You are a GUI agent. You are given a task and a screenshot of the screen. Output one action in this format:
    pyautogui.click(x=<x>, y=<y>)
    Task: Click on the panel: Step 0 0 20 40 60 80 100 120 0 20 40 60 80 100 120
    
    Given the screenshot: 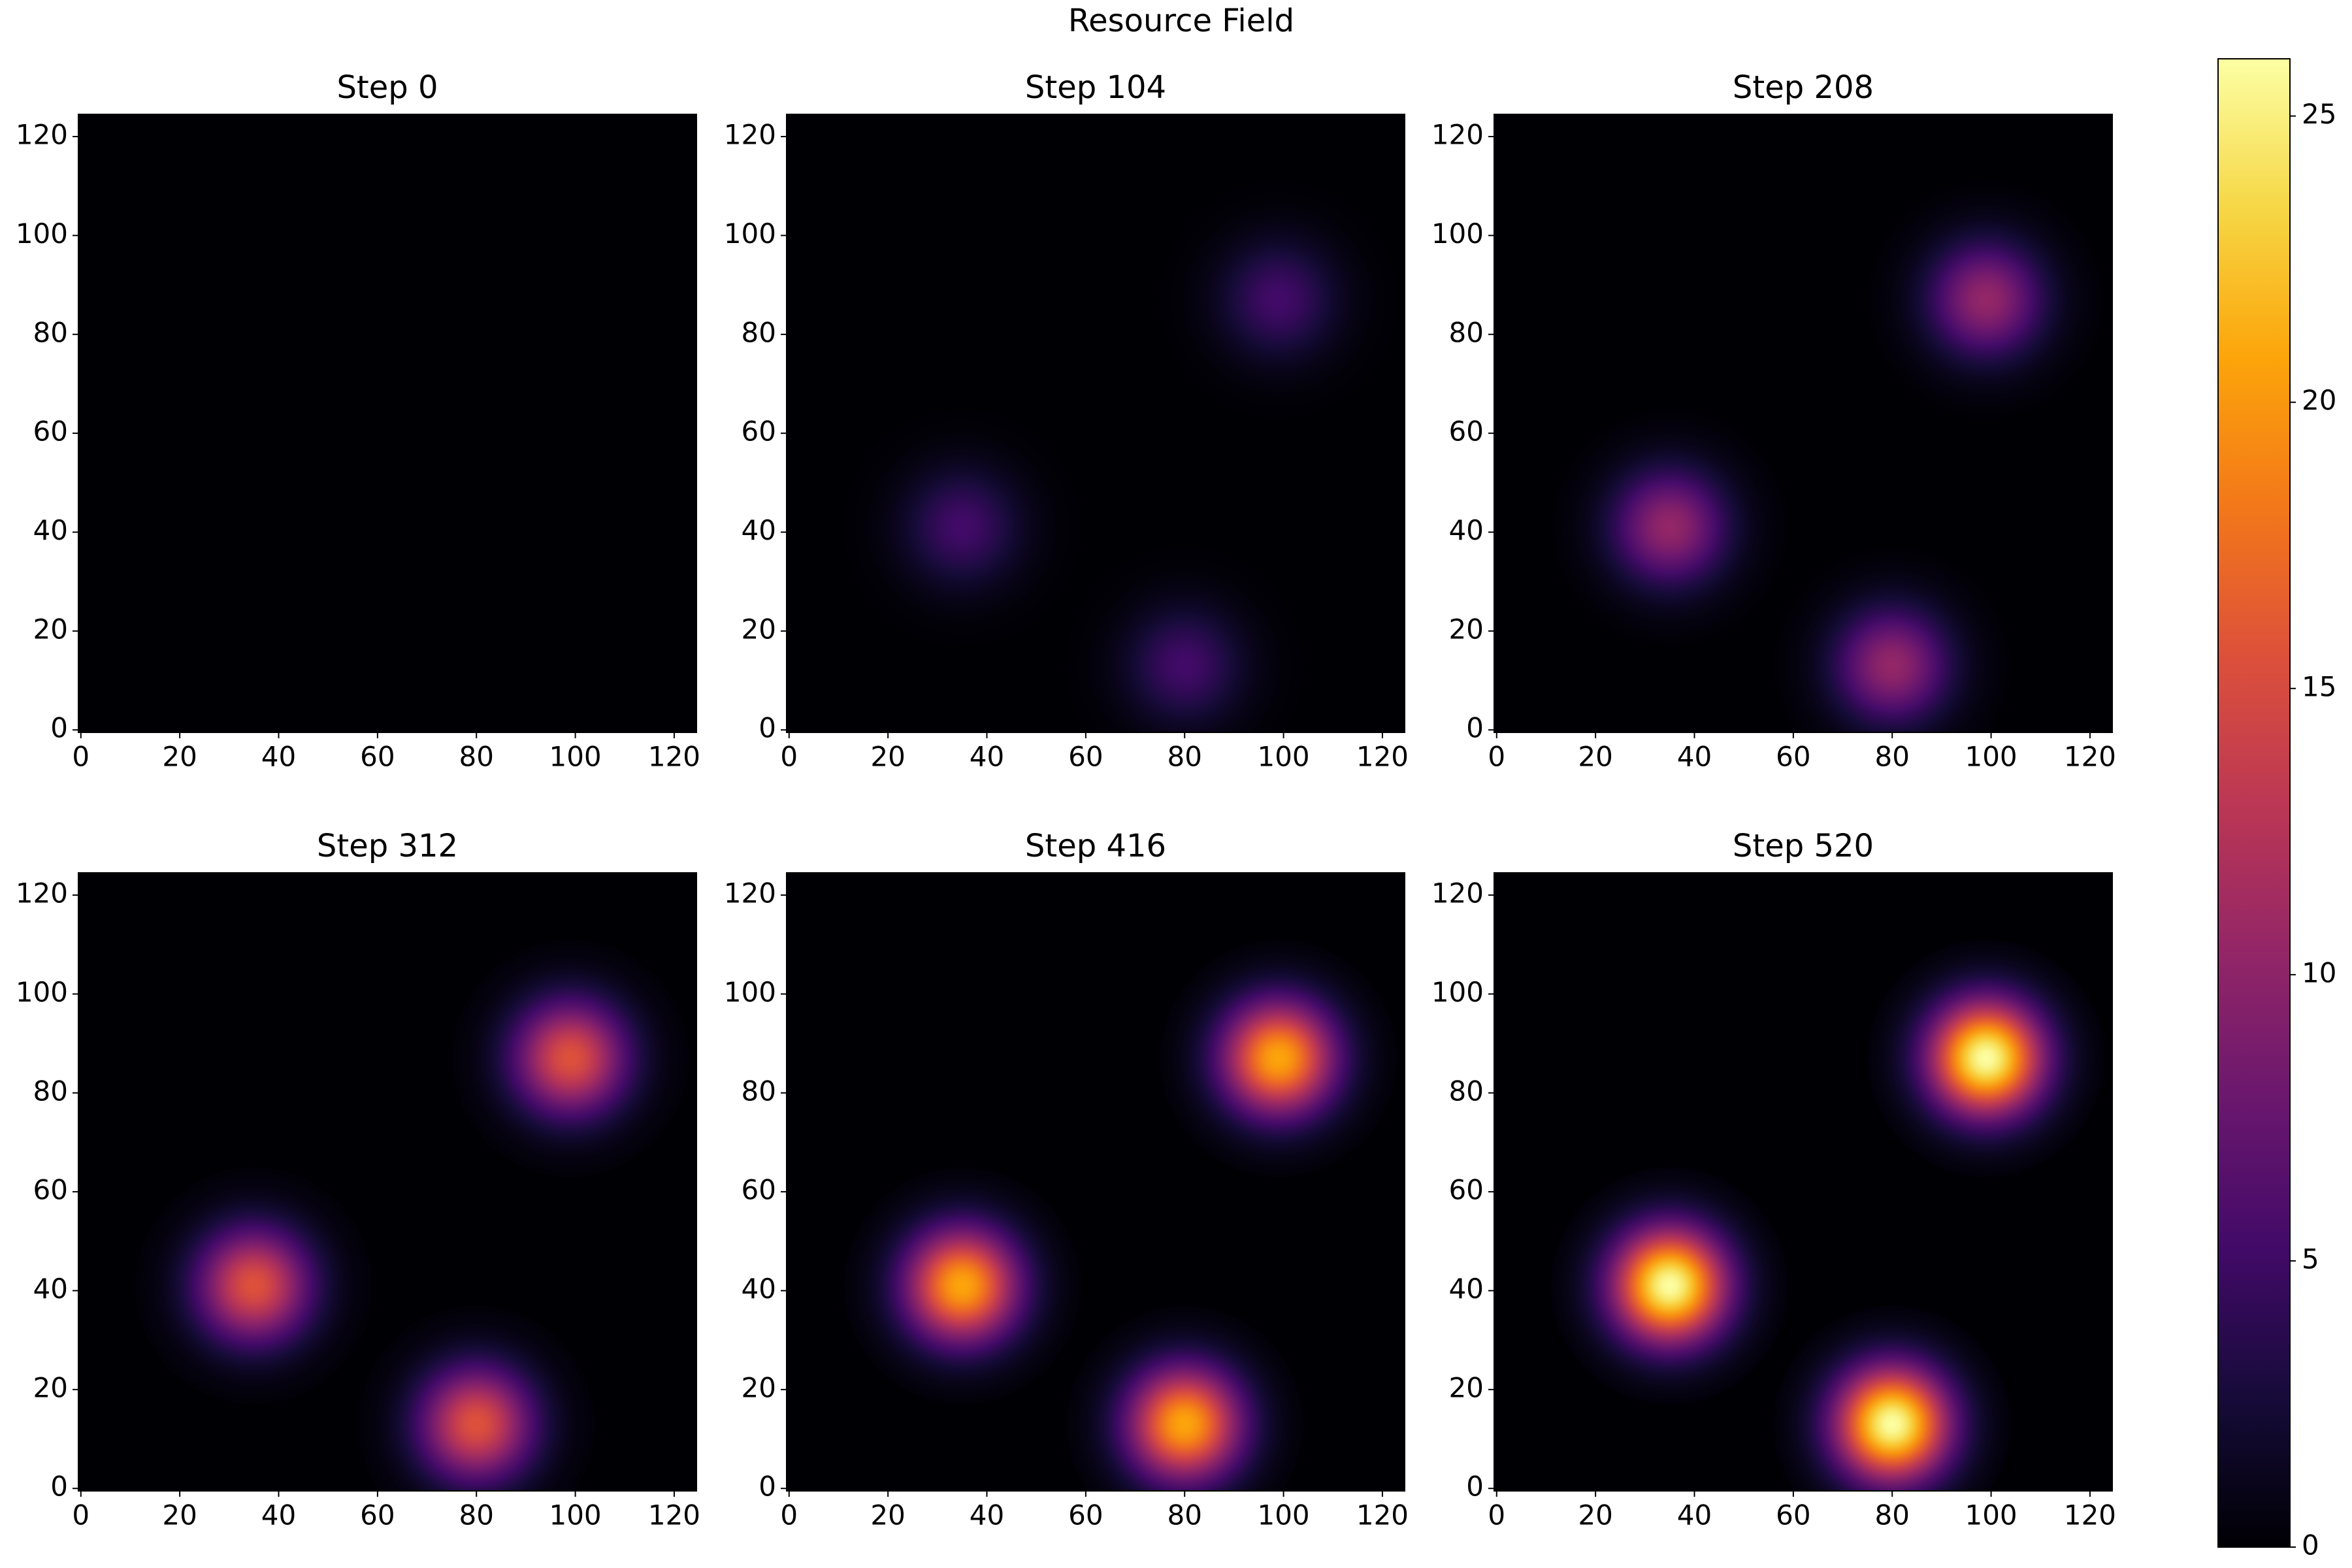 What is the action you would take?
    pyautogui.click(x=358, y=421)
    